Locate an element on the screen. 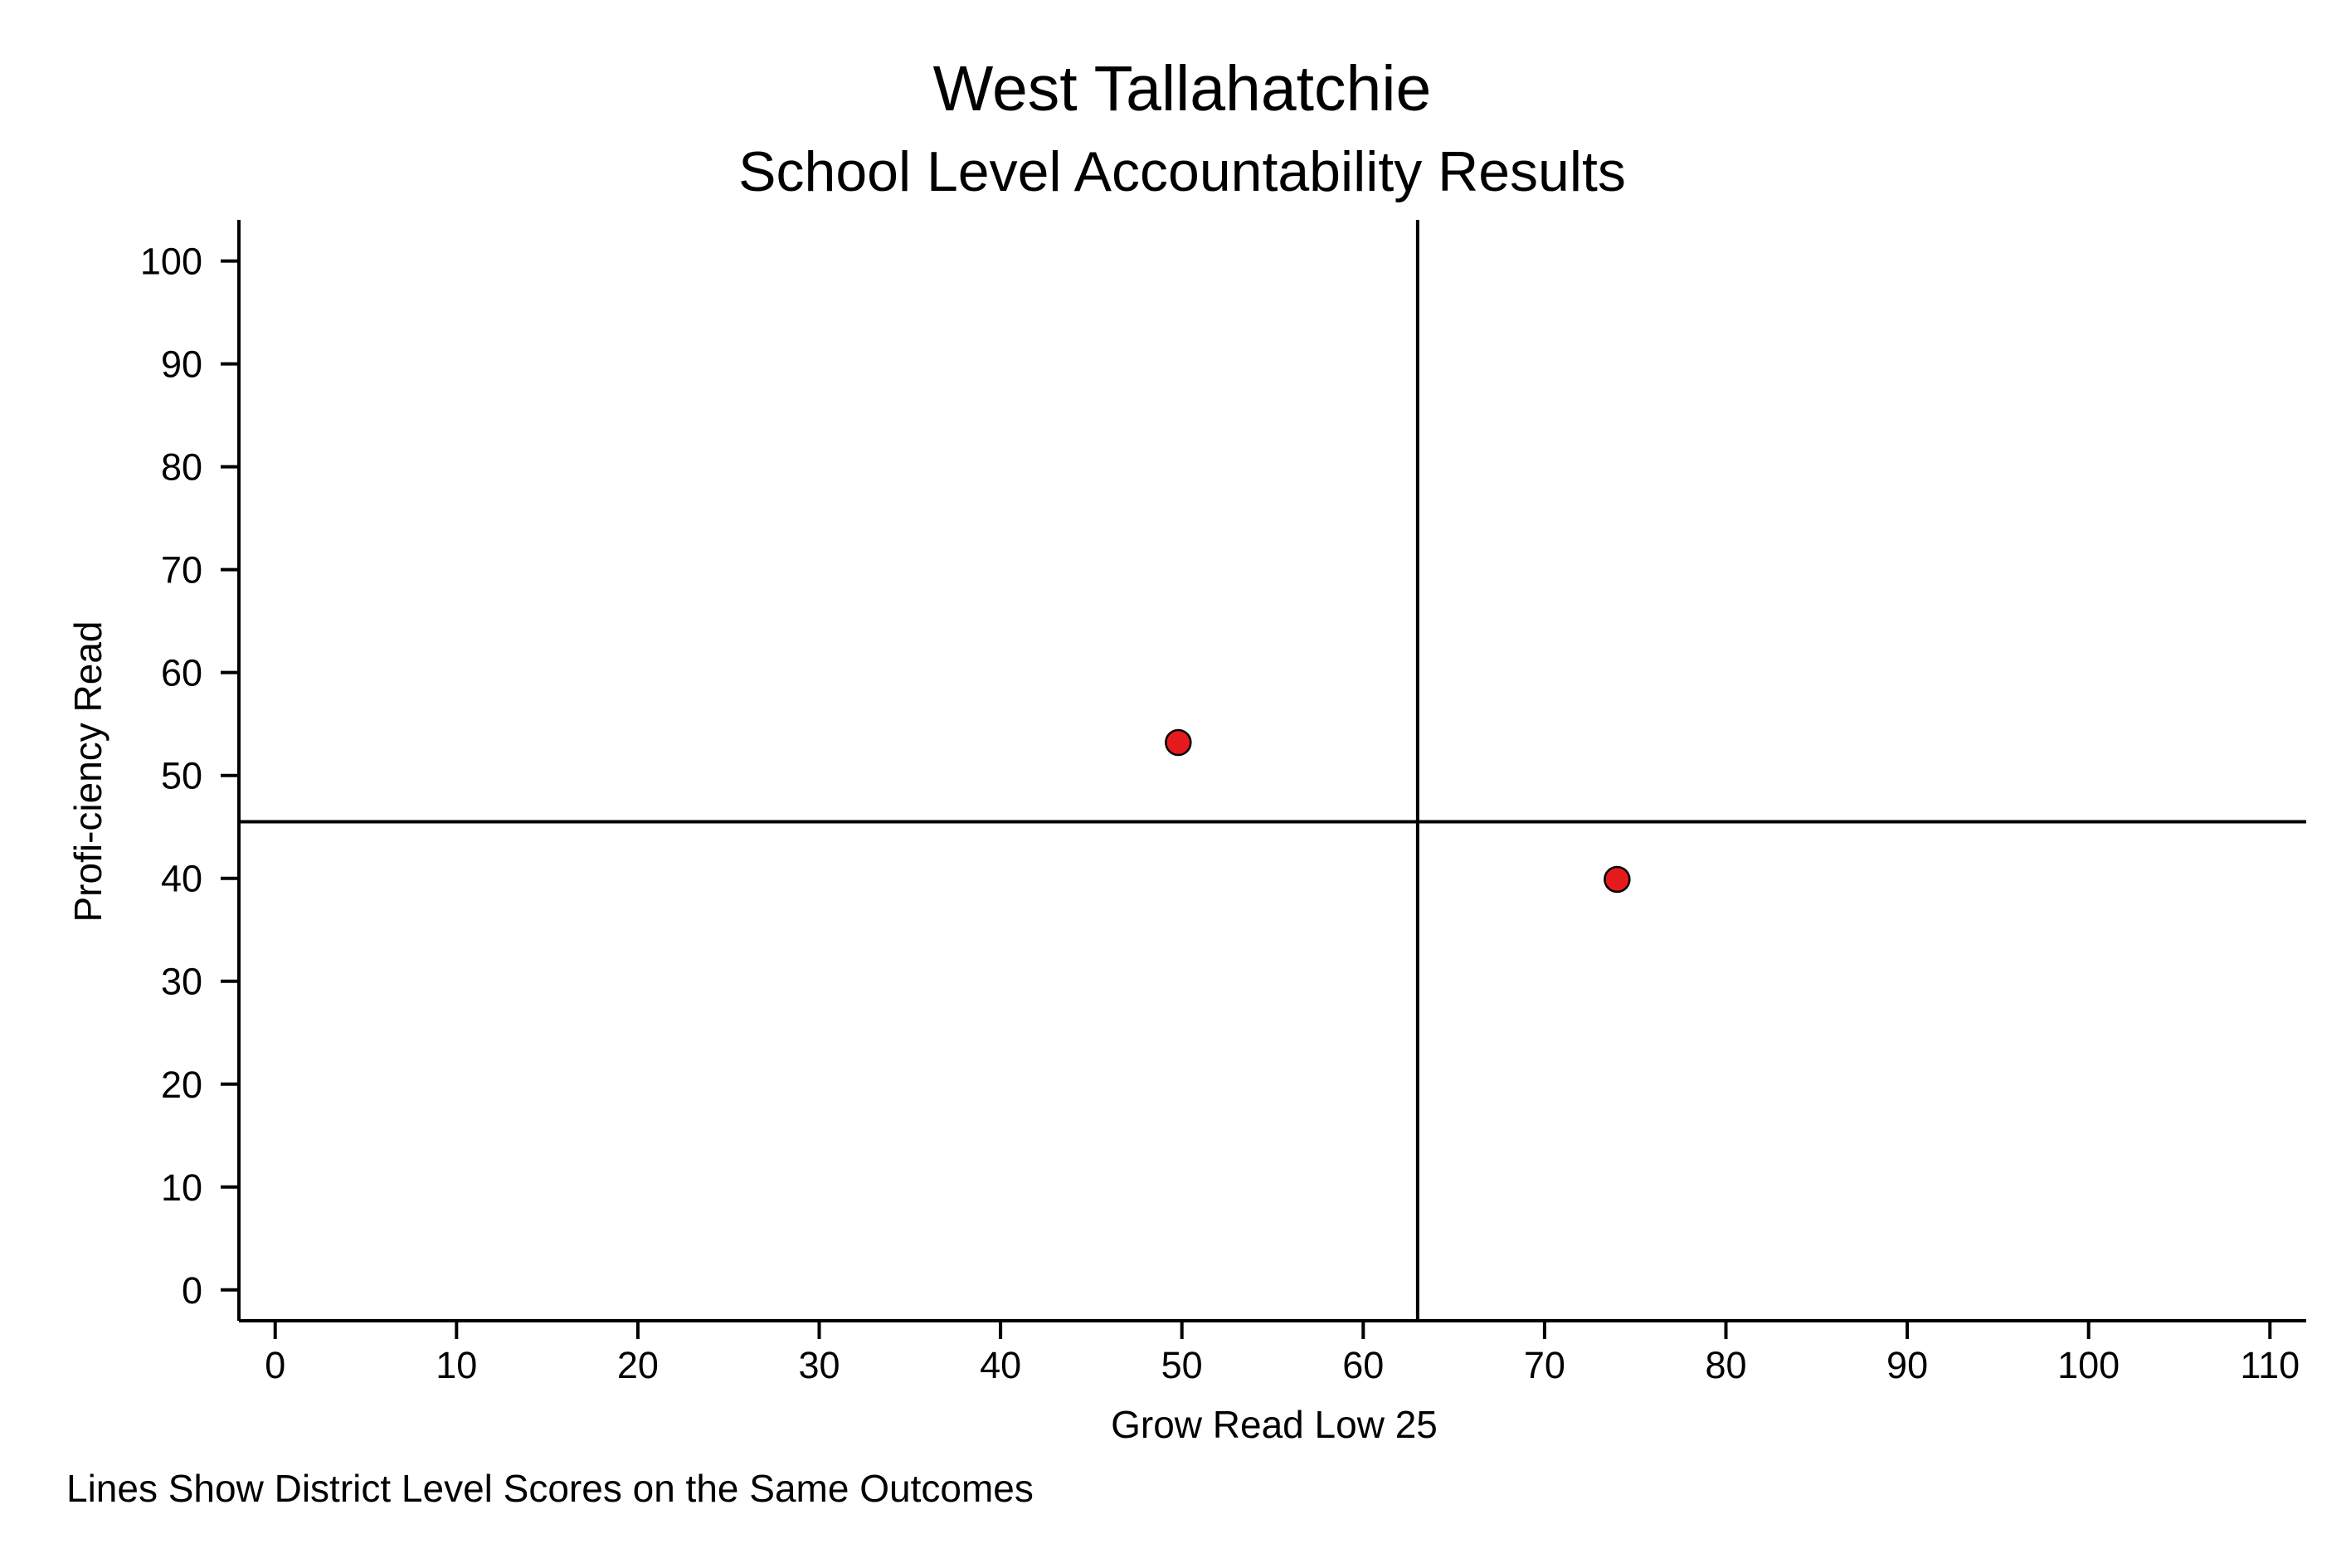  y-tick-label: 30 is located at coordinates (181, 982).